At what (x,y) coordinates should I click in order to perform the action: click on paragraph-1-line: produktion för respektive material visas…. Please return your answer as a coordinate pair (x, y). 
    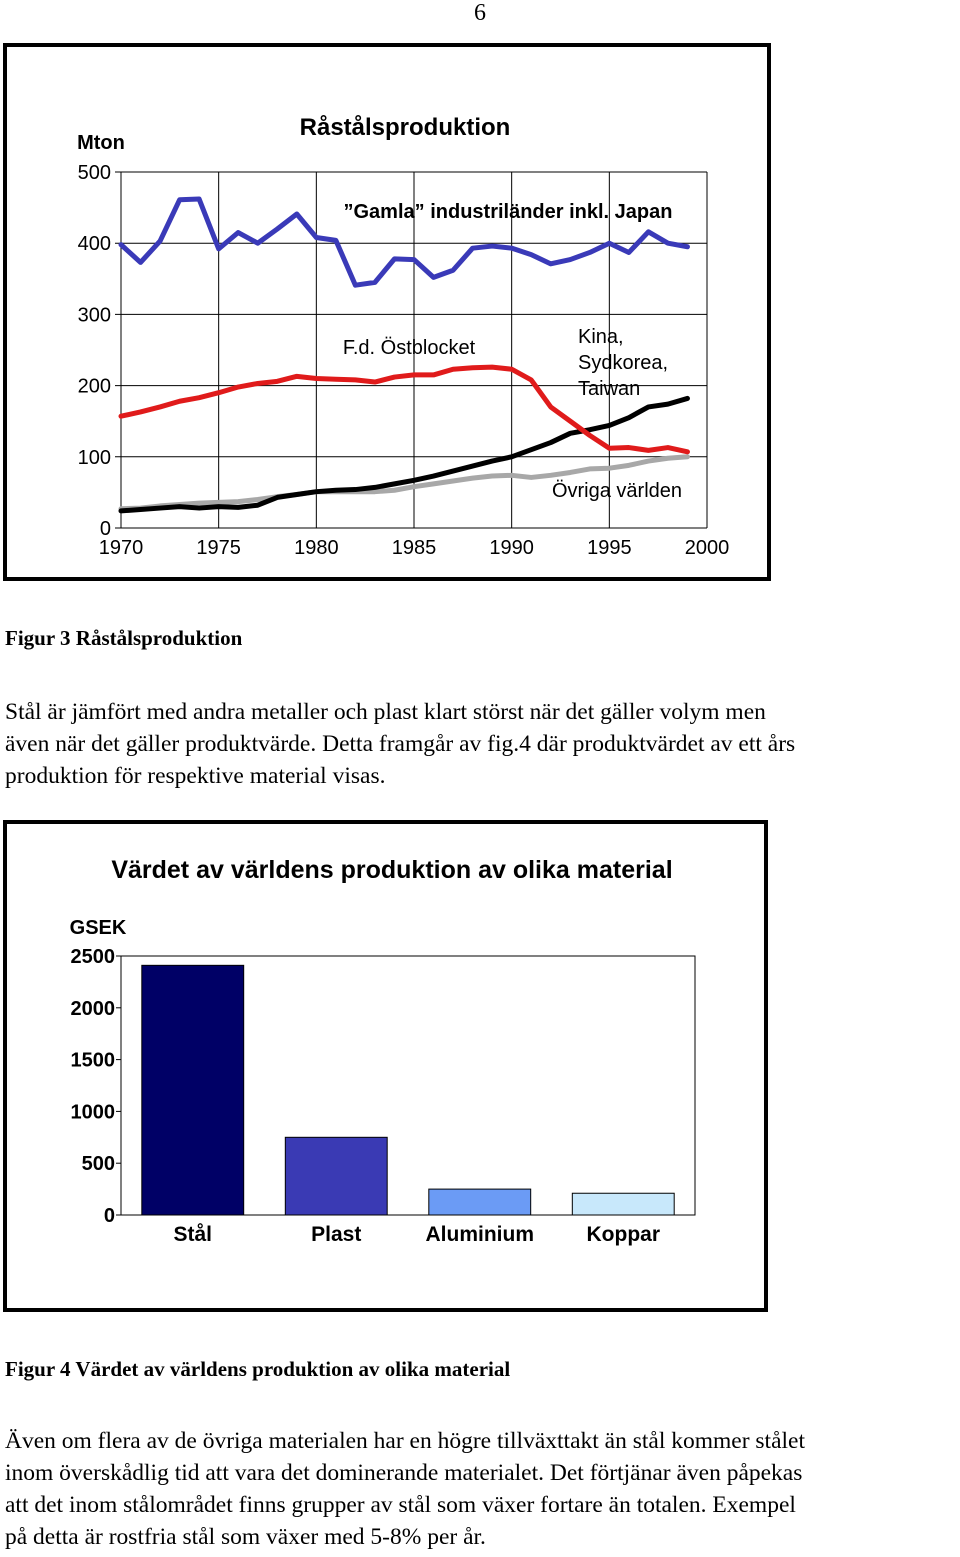
    Looking at the image, I should click on (195, 776).